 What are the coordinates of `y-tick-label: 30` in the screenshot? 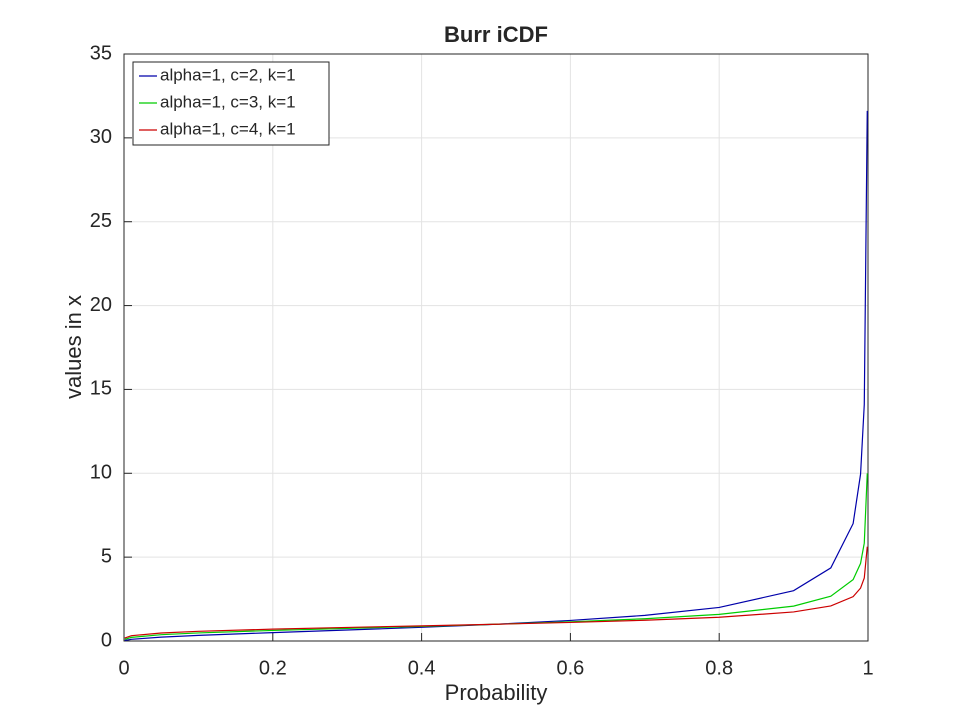 It's located at (101, 137).